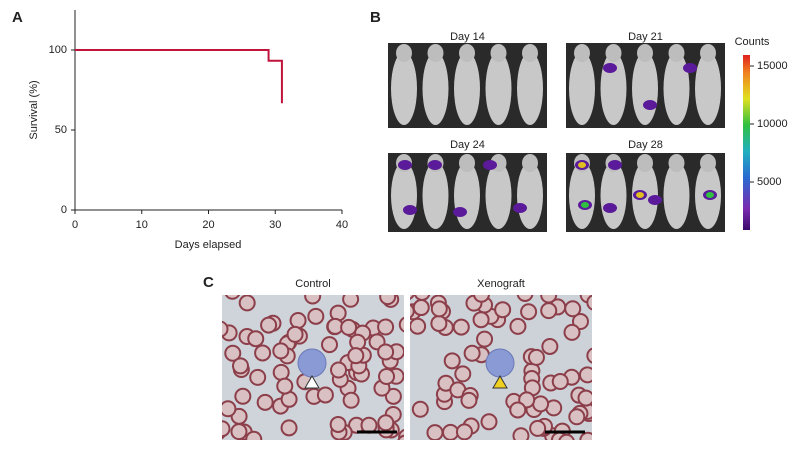 The width and height of the screenshot is (795, 453). Describe the element at coordinates (769, 182) in the screenshot. I see `colorbar-tick-label: 5000` at that location.